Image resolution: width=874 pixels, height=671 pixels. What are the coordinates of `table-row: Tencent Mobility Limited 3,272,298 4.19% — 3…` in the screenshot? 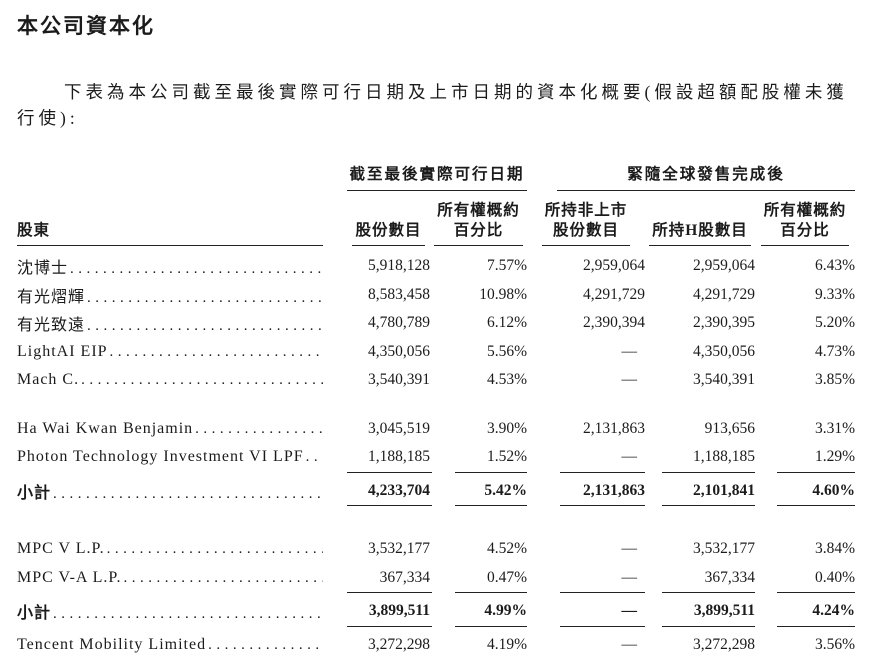 It's located at (436, 645).